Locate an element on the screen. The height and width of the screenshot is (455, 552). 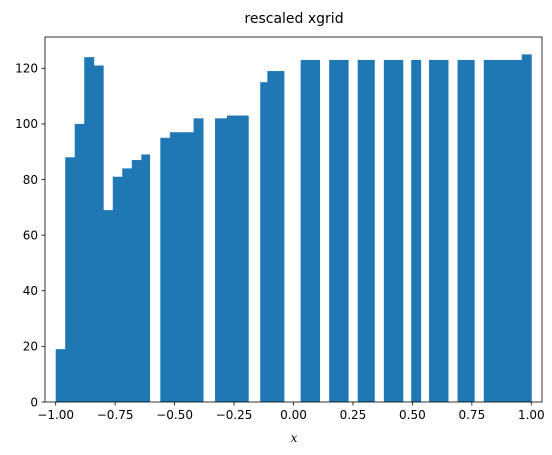
x-axis-ticks: −1.00 −0.75 −0.50 −0.25 0.00 0.25 0.50 0.75 1.00 is located at coordinates (291, 412).